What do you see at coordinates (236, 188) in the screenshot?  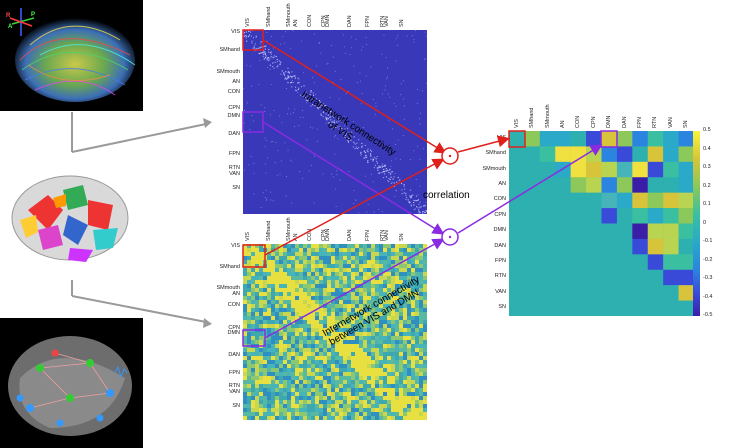 I see `row-label: SN` at bounding box center [236, 188].